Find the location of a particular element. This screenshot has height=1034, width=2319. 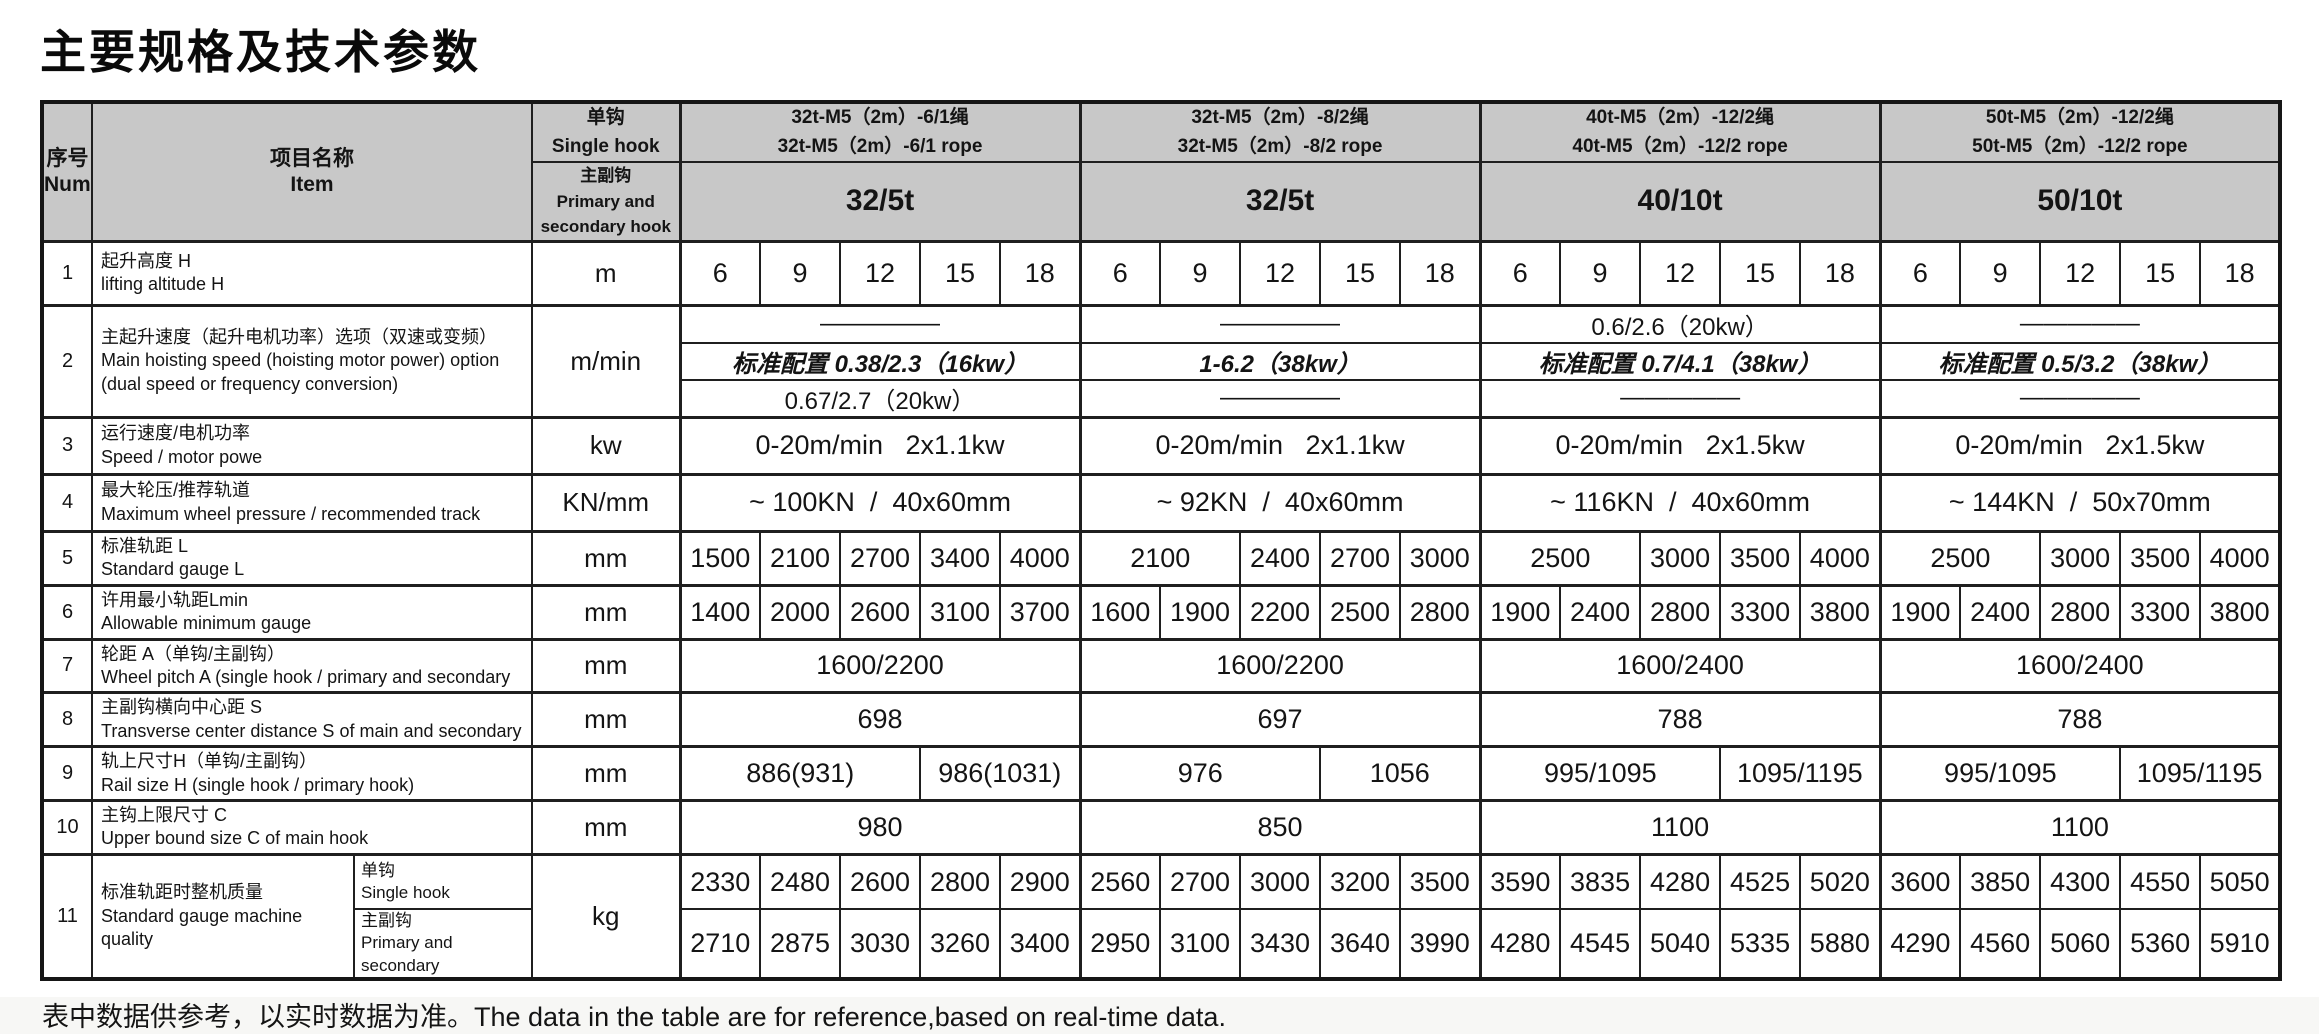

header-product-4-name: 50t-M5（2m）-12/2绳 50t-M5（2m）-12/2 rope is located at coordinates (2080, 132).